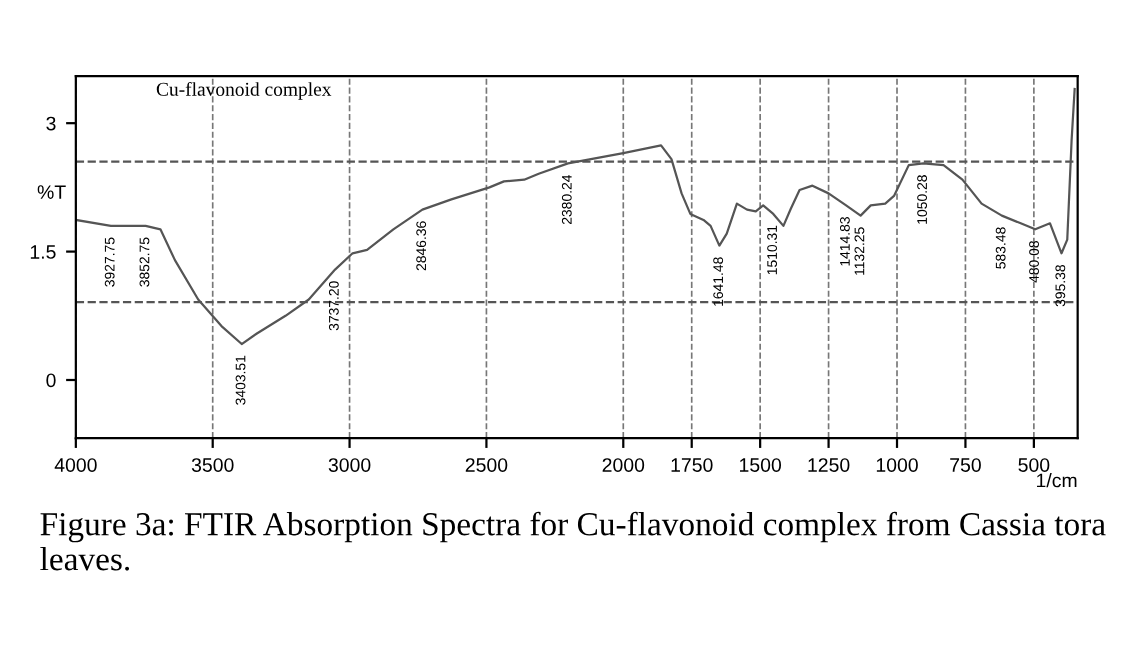 The height and width of the screenshot is (656, 1132). What do you see at coordinates (486, 465) in the screenshot?
I see `x-tick-label: 2500` at bounding box center [486, 465].